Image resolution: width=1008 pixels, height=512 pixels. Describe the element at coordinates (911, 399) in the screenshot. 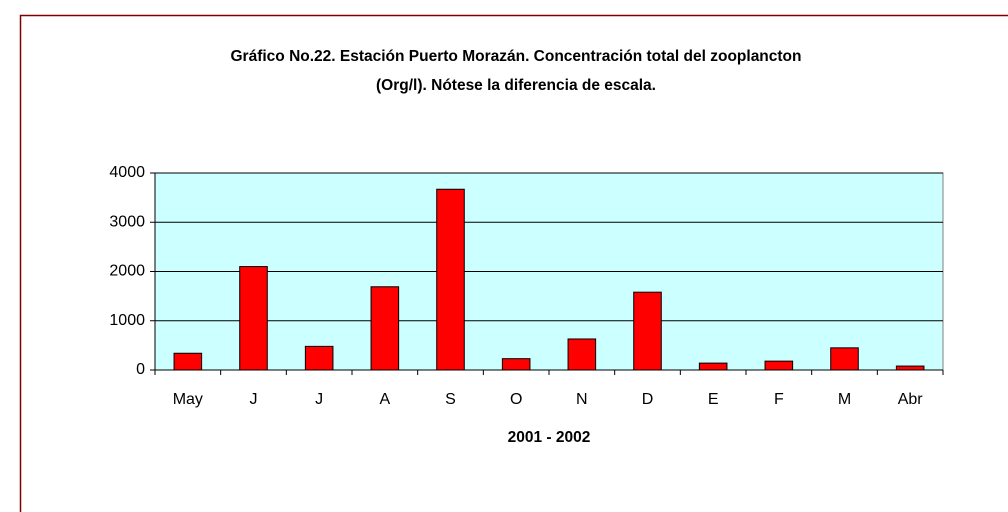

I see `x-tick-label: Abr` at that location.